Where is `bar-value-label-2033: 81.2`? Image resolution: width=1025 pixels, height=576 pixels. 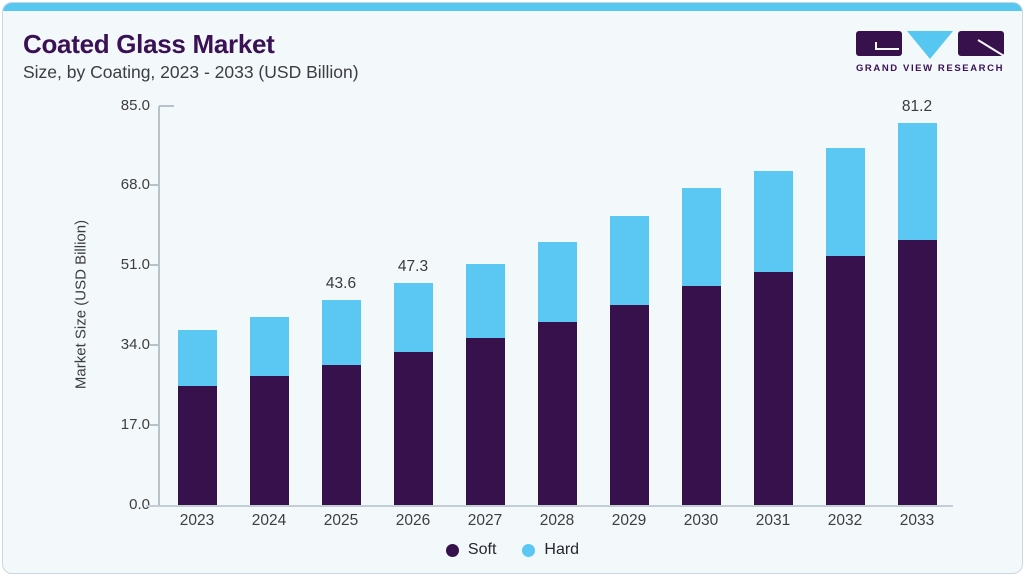 bar-value-label-2033: 81.2 is located at coordinates (917, 107).